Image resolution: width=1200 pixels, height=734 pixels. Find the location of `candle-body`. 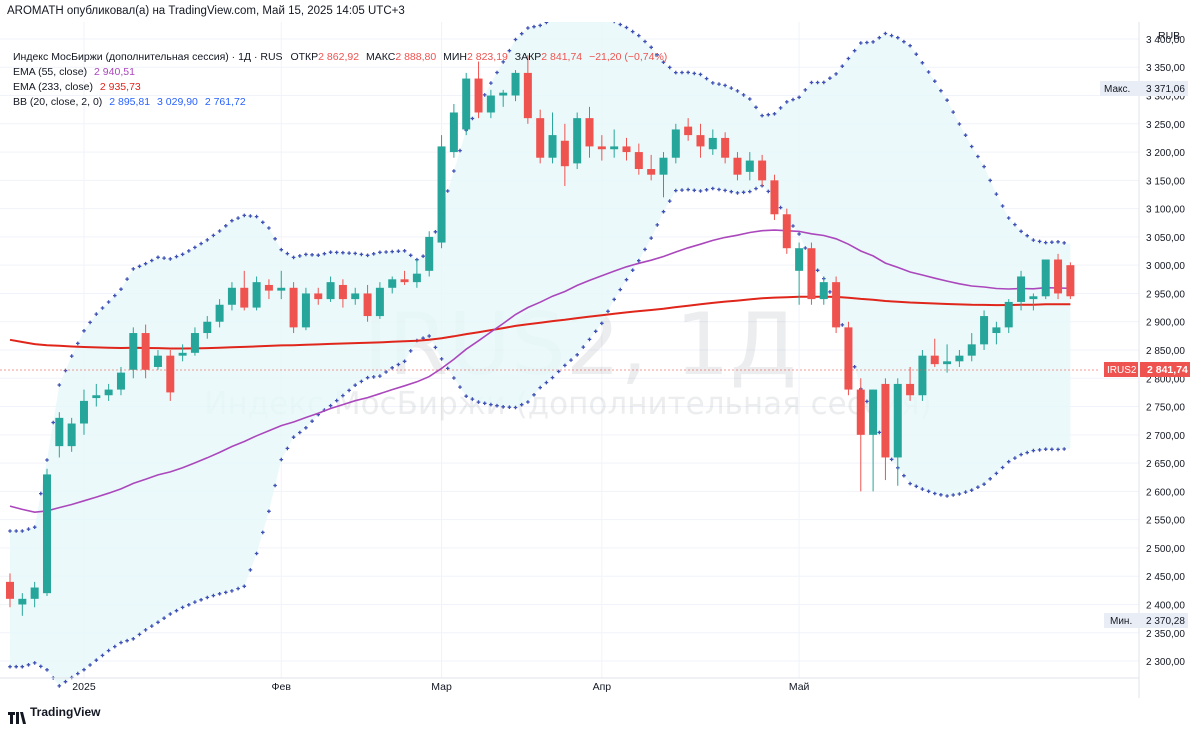

candle-body is located at coordinates (96, 397).